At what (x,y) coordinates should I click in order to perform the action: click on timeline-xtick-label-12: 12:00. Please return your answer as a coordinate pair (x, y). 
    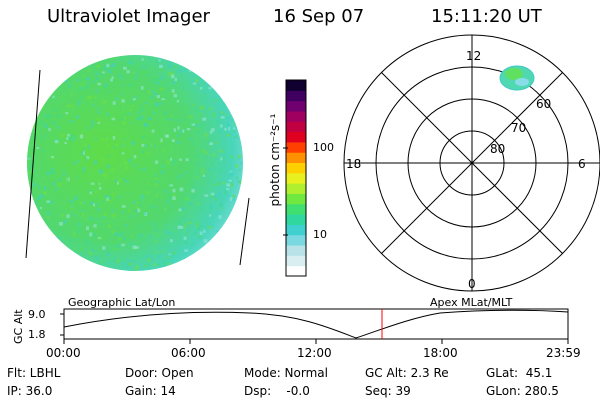
    Looking at the image, I should click on (314, 353).